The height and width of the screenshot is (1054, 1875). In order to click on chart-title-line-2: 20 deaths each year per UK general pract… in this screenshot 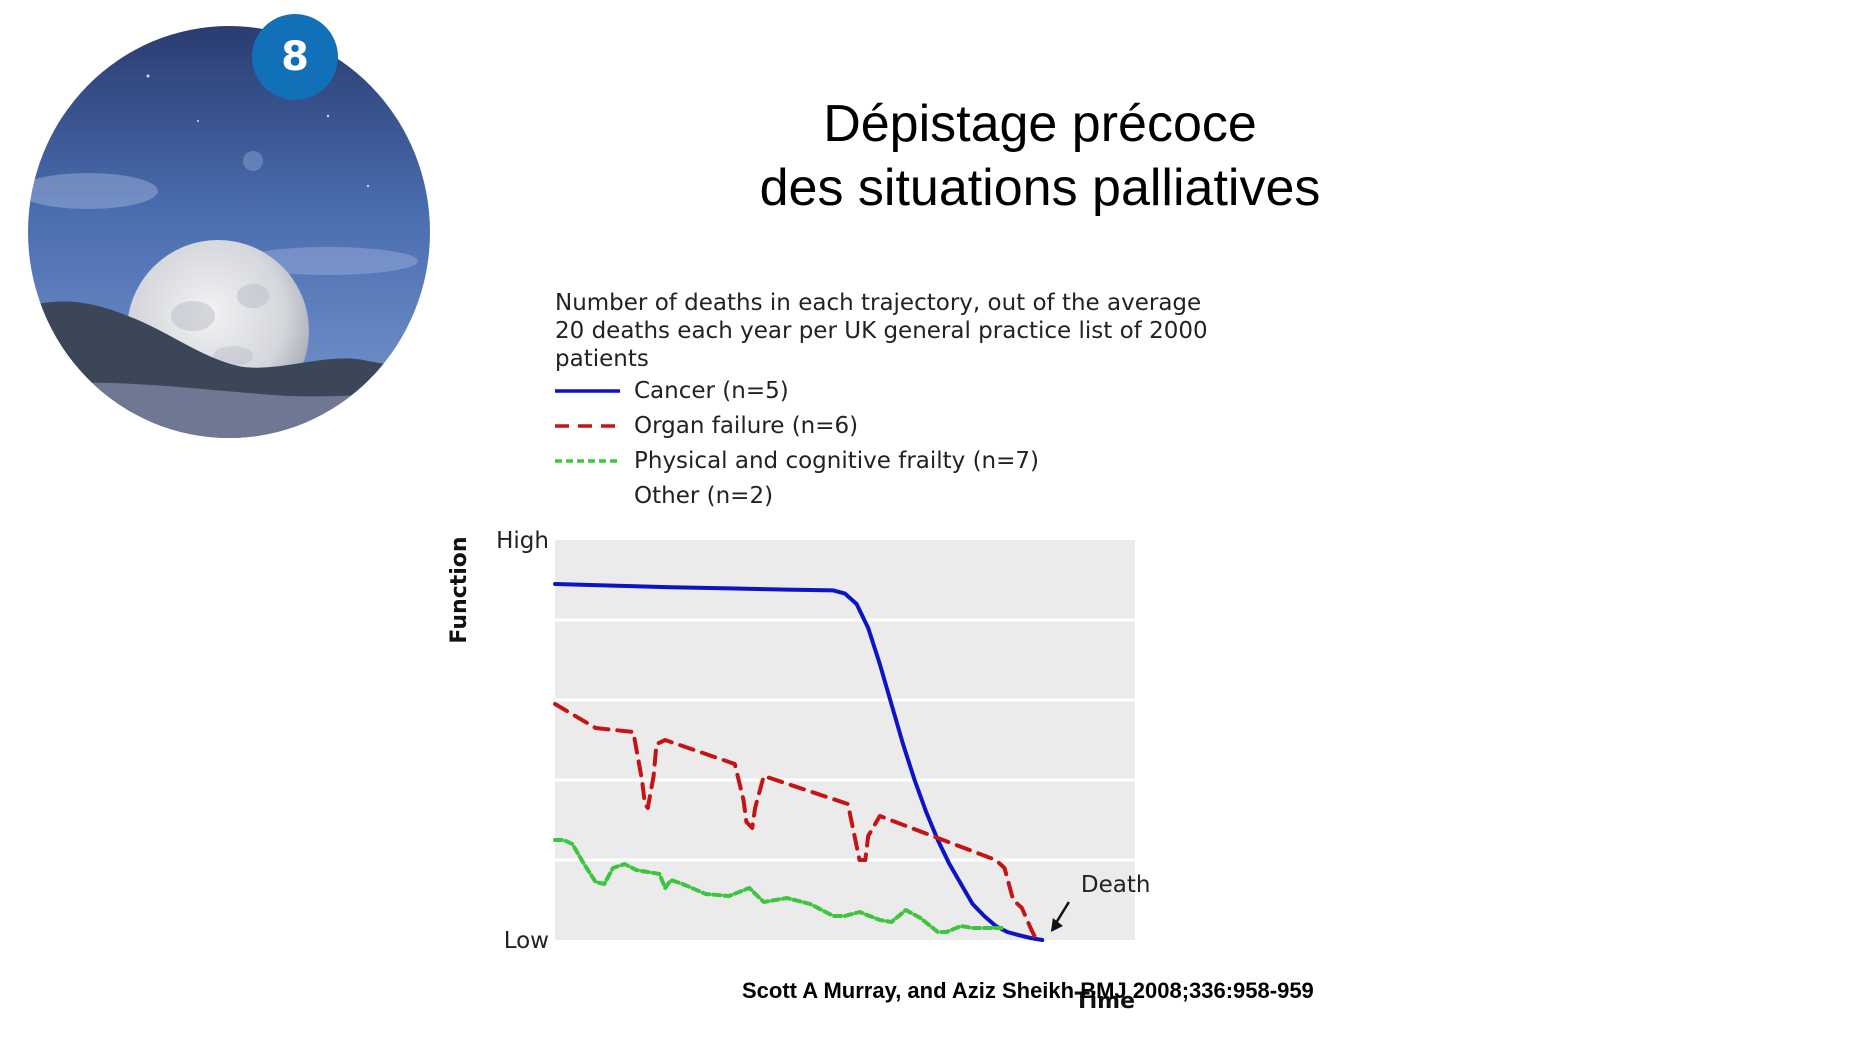, I will do `click(881, 331)`.